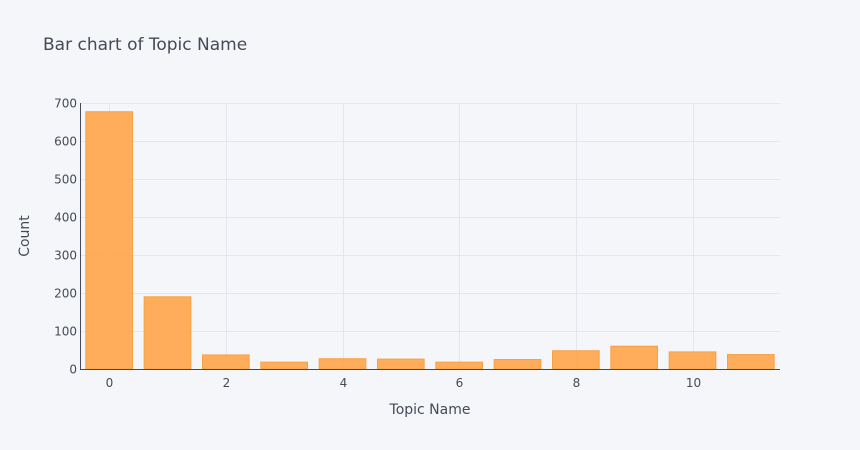 This screenshot has width=860, height=450. What do you see at coordinates (65, 142) in the screenshot?
I see `y-tick-label: 600` at bounding box center [65, 142].